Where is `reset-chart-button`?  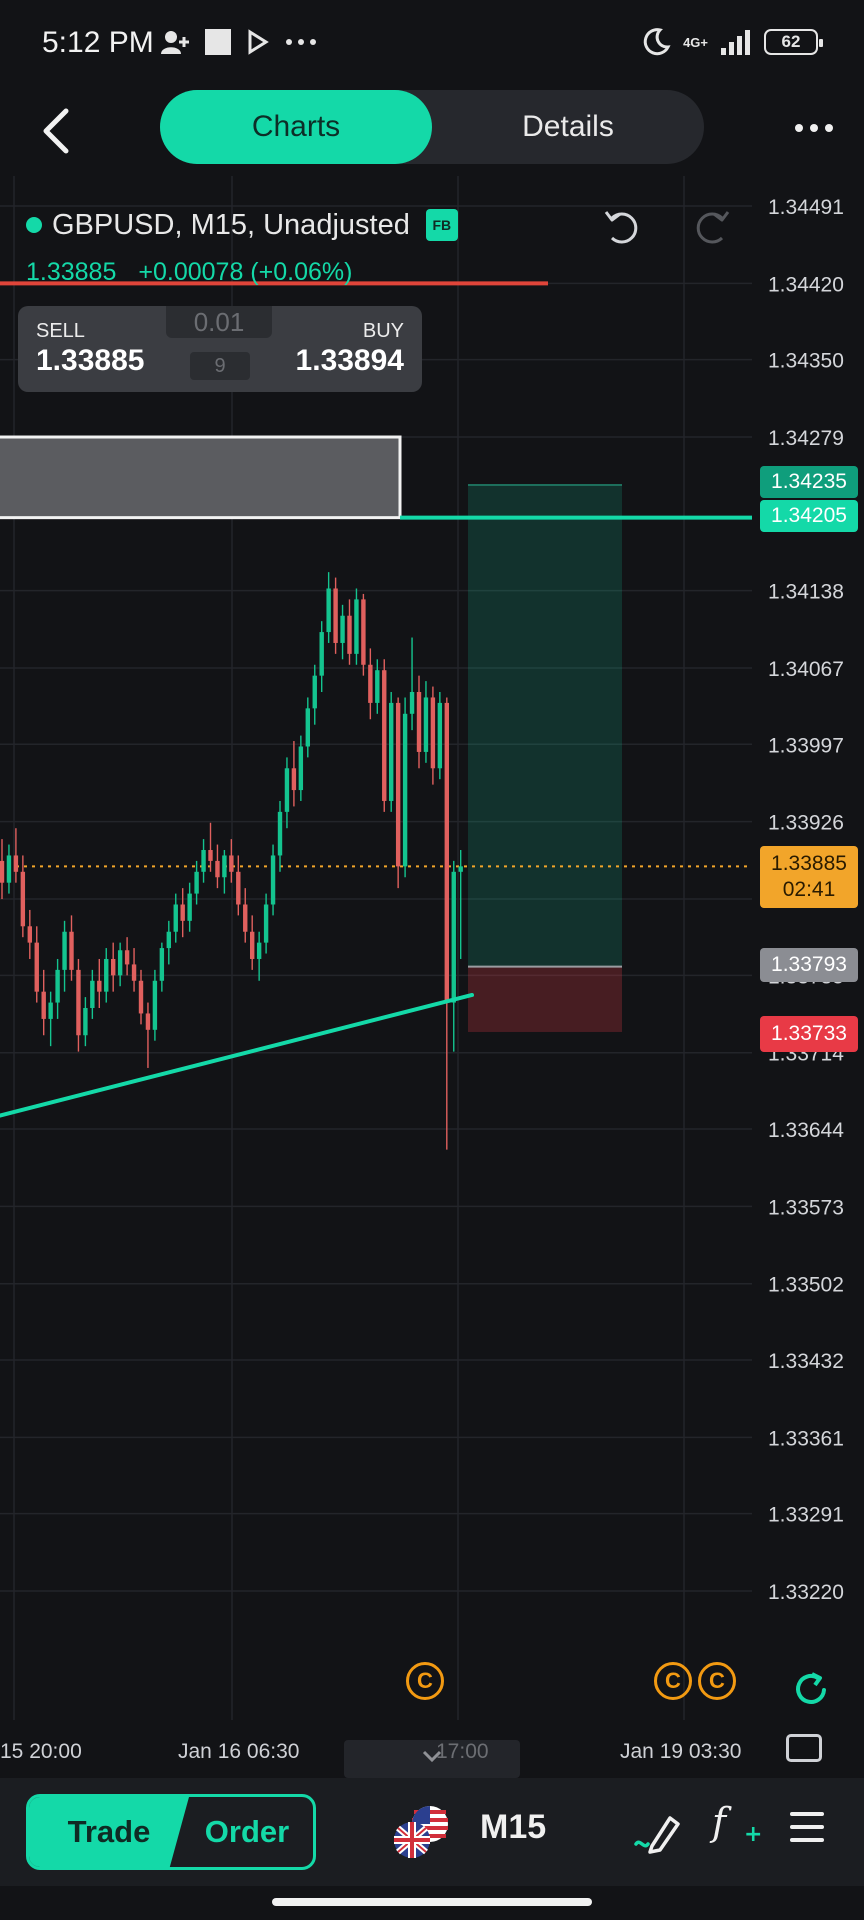 reset-chart-button is located at coordinates (811, 1689).